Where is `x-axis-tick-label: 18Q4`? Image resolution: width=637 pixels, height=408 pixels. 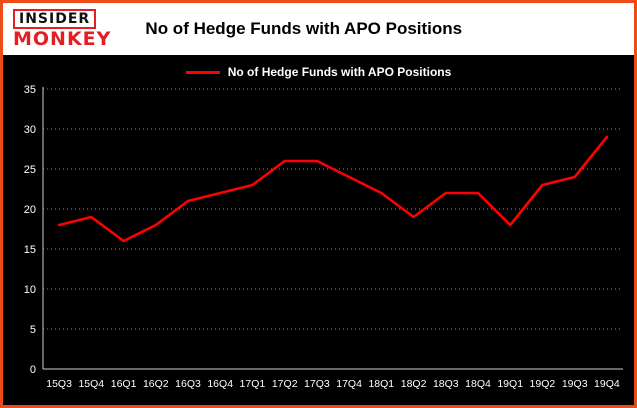
x-axis-tick-label: 18Q4 is located at coordinates (478, 384).